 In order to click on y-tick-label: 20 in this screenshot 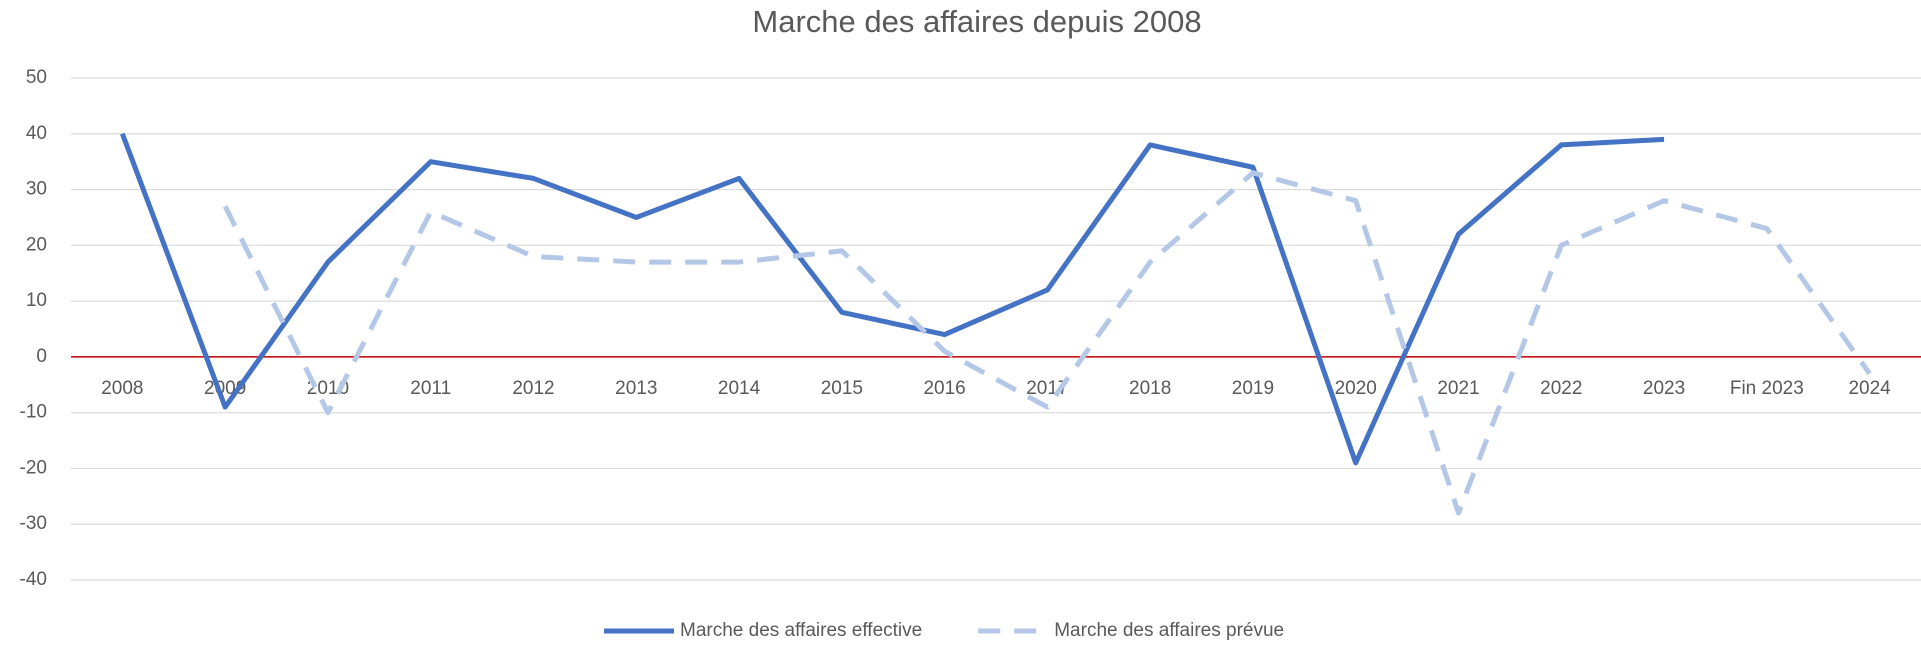, I will do `click(36, 244)`.